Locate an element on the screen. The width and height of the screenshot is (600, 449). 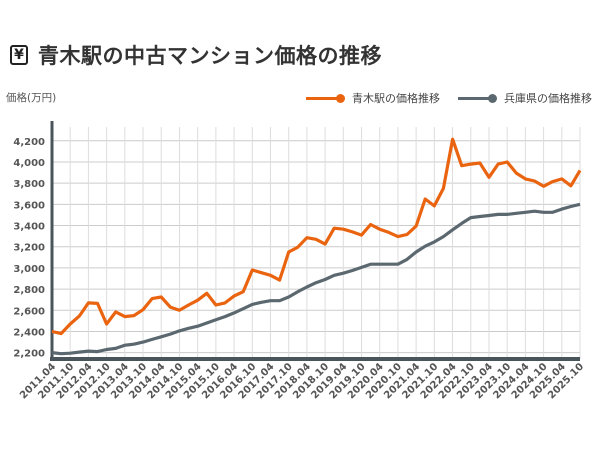
y-tick-label: 4,000 is located at coordinates (29, 163).